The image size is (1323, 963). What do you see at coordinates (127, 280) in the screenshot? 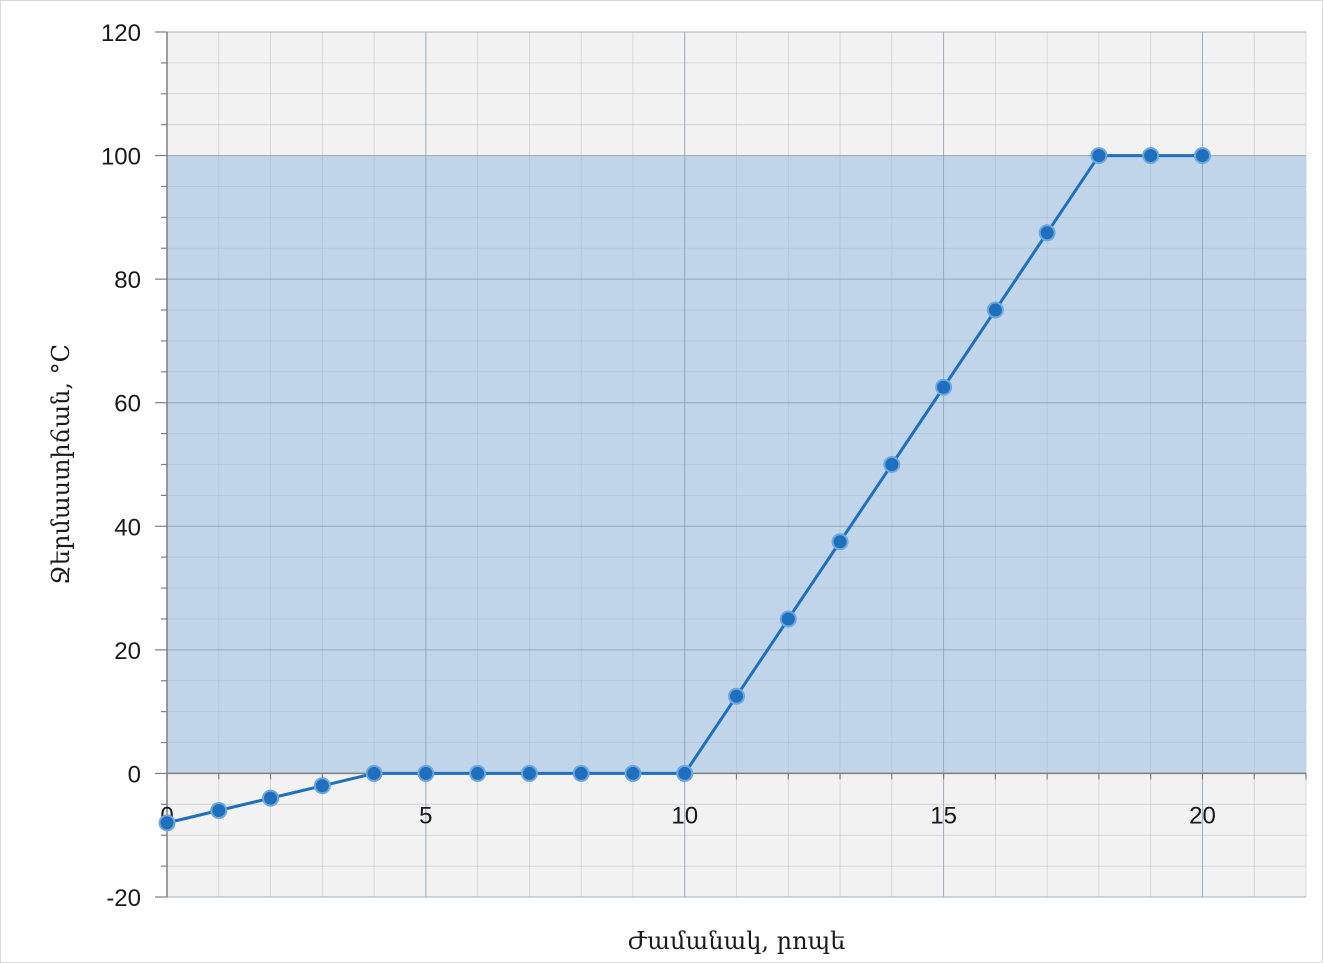
I see `y-tick-label: 80` at bounding box center [127, 280].